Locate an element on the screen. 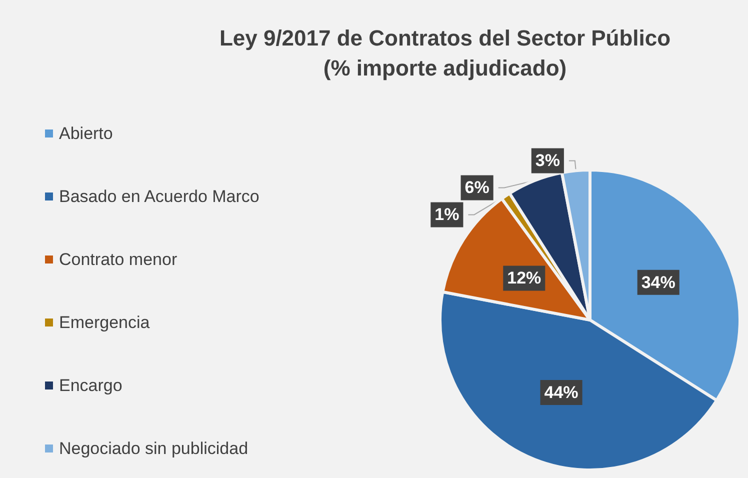 The width and height of the screenshot is (748, 478). data-label: 3% is located at coordinates (547, 160).